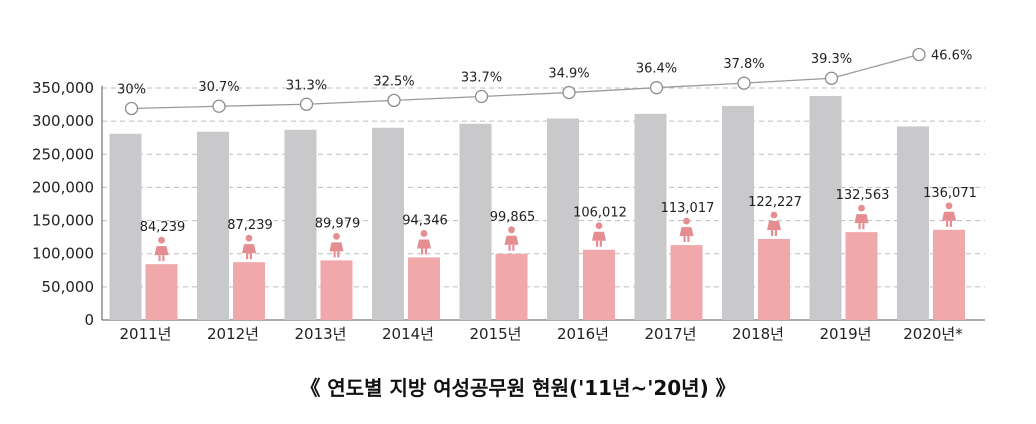 The image size is (1036, 424). What do you see at coordinates (338, 223) in the screenshot?
I see `women-value-label: 89,979` at bounding box center [338, 223].